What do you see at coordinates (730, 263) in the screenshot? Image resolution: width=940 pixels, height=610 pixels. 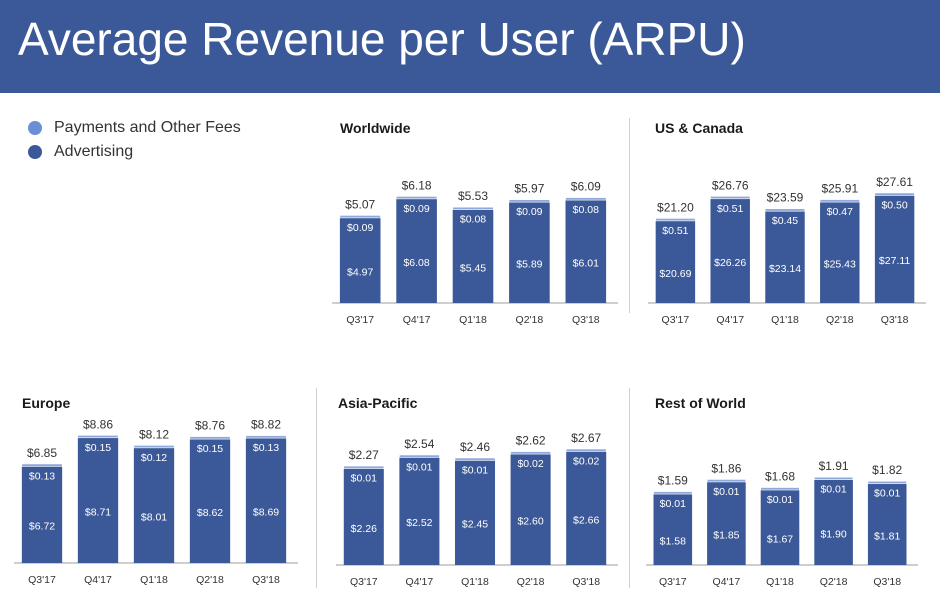 I see `data-label-advertising-q4-17: $26.26` at bounding box center [730, 263].